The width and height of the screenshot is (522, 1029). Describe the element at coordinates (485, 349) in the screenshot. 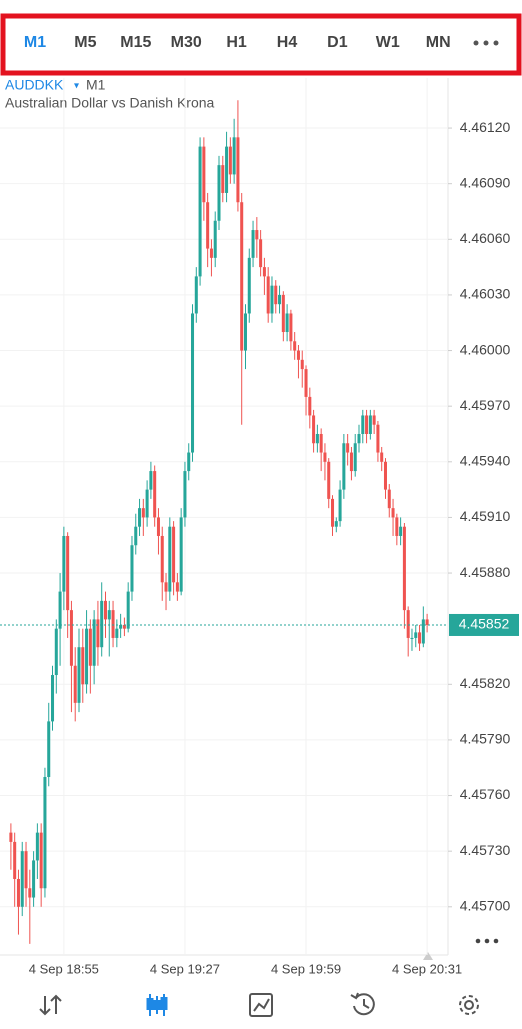

I see `y-tick-label: 4.46000` at that location.